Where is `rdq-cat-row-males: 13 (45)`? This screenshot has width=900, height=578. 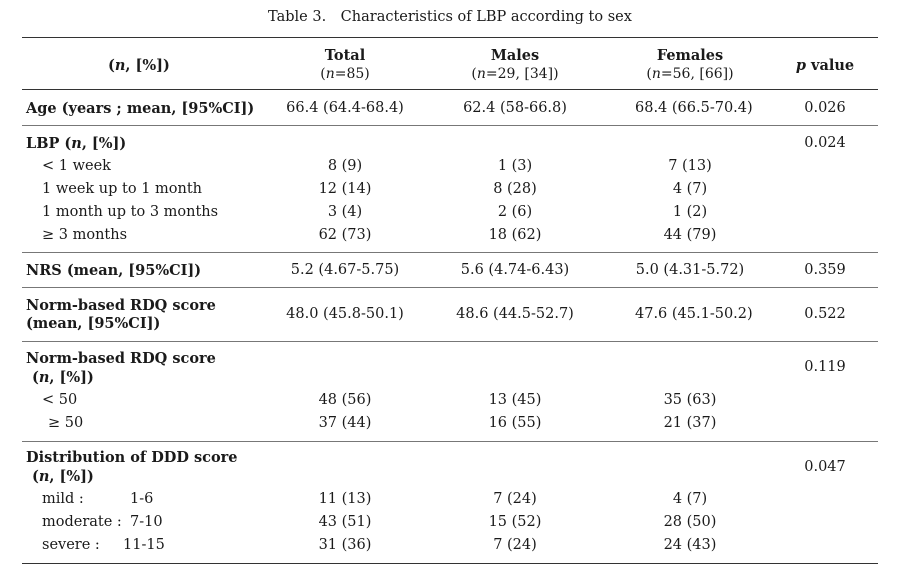
rdq-cat-row-males: 13 (45) is located at coordinates (515, 400).